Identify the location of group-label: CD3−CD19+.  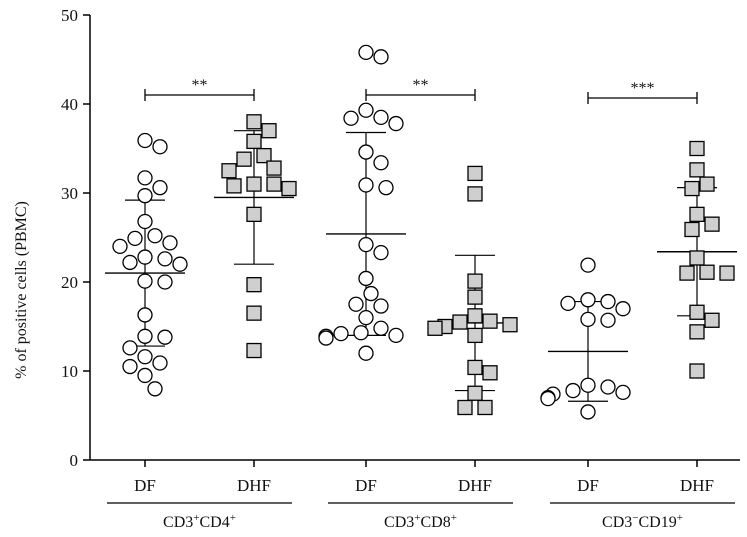
(642, 521).